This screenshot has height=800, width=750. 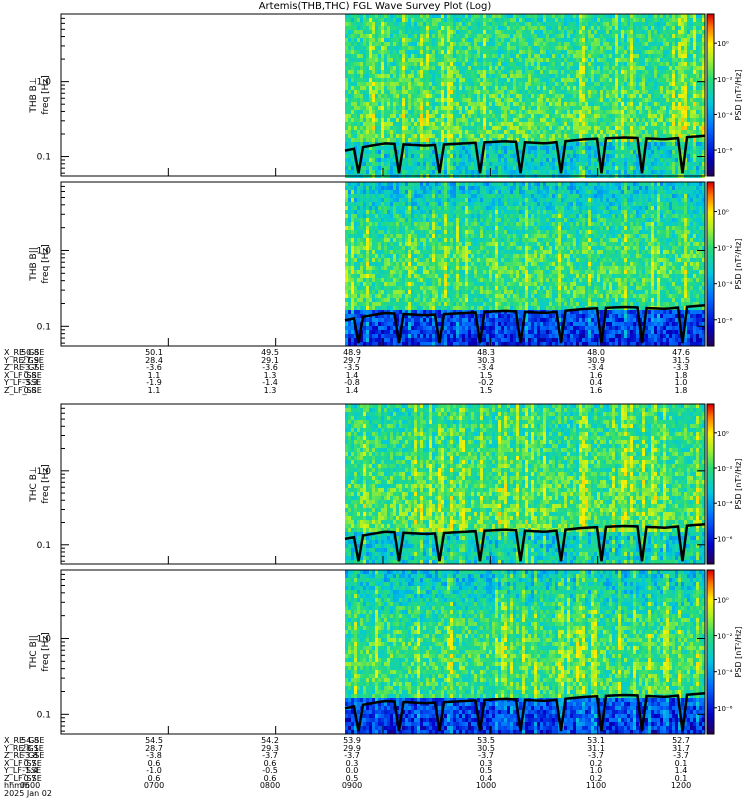 I want to click on y-tick-label: 1.0, so click(x=44, y=639).